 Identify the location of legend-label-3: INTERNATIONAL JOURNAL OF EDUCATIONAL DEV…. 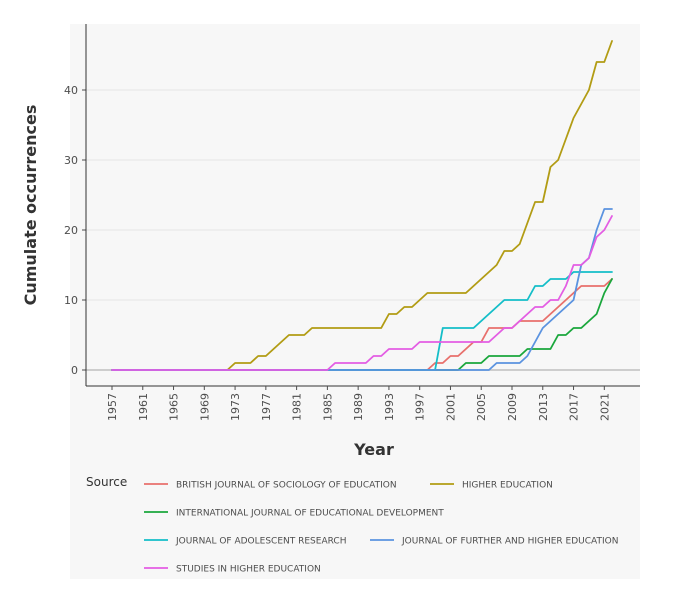
(310, 514).